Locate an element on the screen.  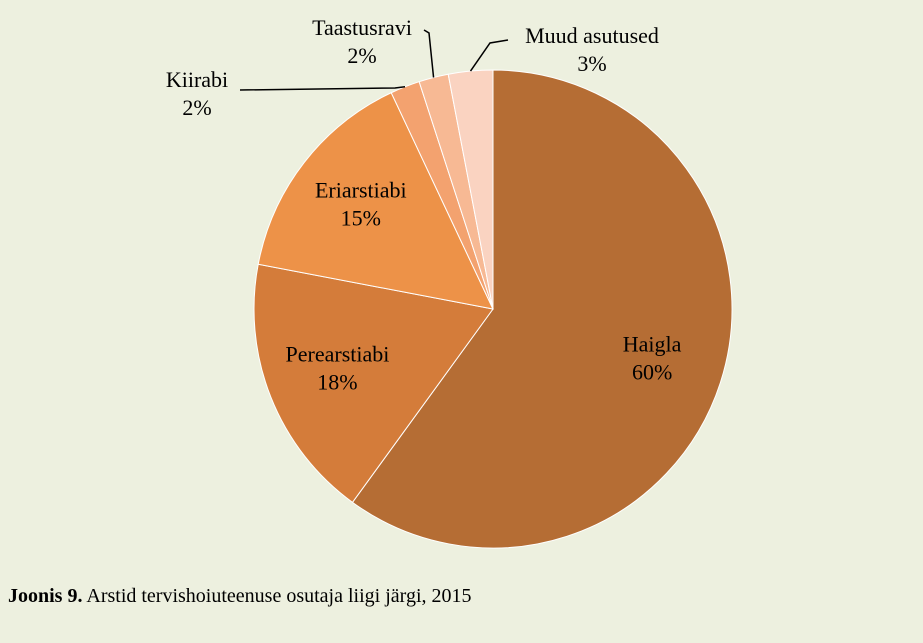
slice-label: Taastusravi is located at coordinates (362, 27).